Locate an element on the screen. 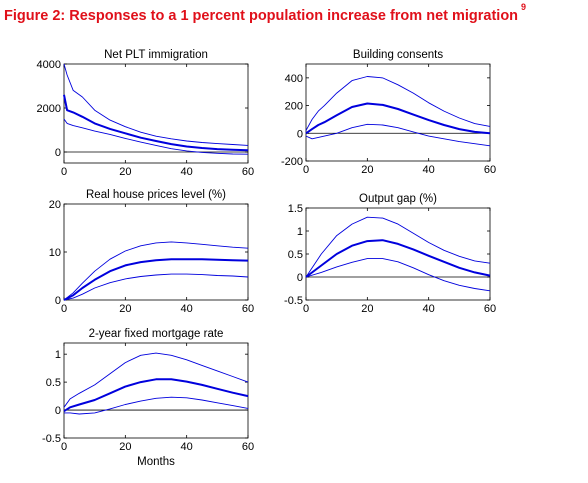  panel-3: Real house prices level (%) 0 20 40 60 0 10 20 is located at coordinates (151, 252).